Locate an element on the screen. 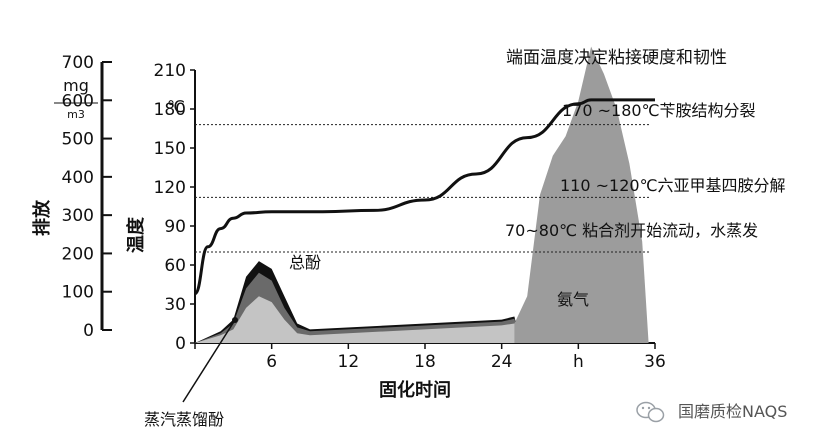 This screenshot has width=832, height=442. temp-tick-label: 60 is located at coordinates (175, 266).